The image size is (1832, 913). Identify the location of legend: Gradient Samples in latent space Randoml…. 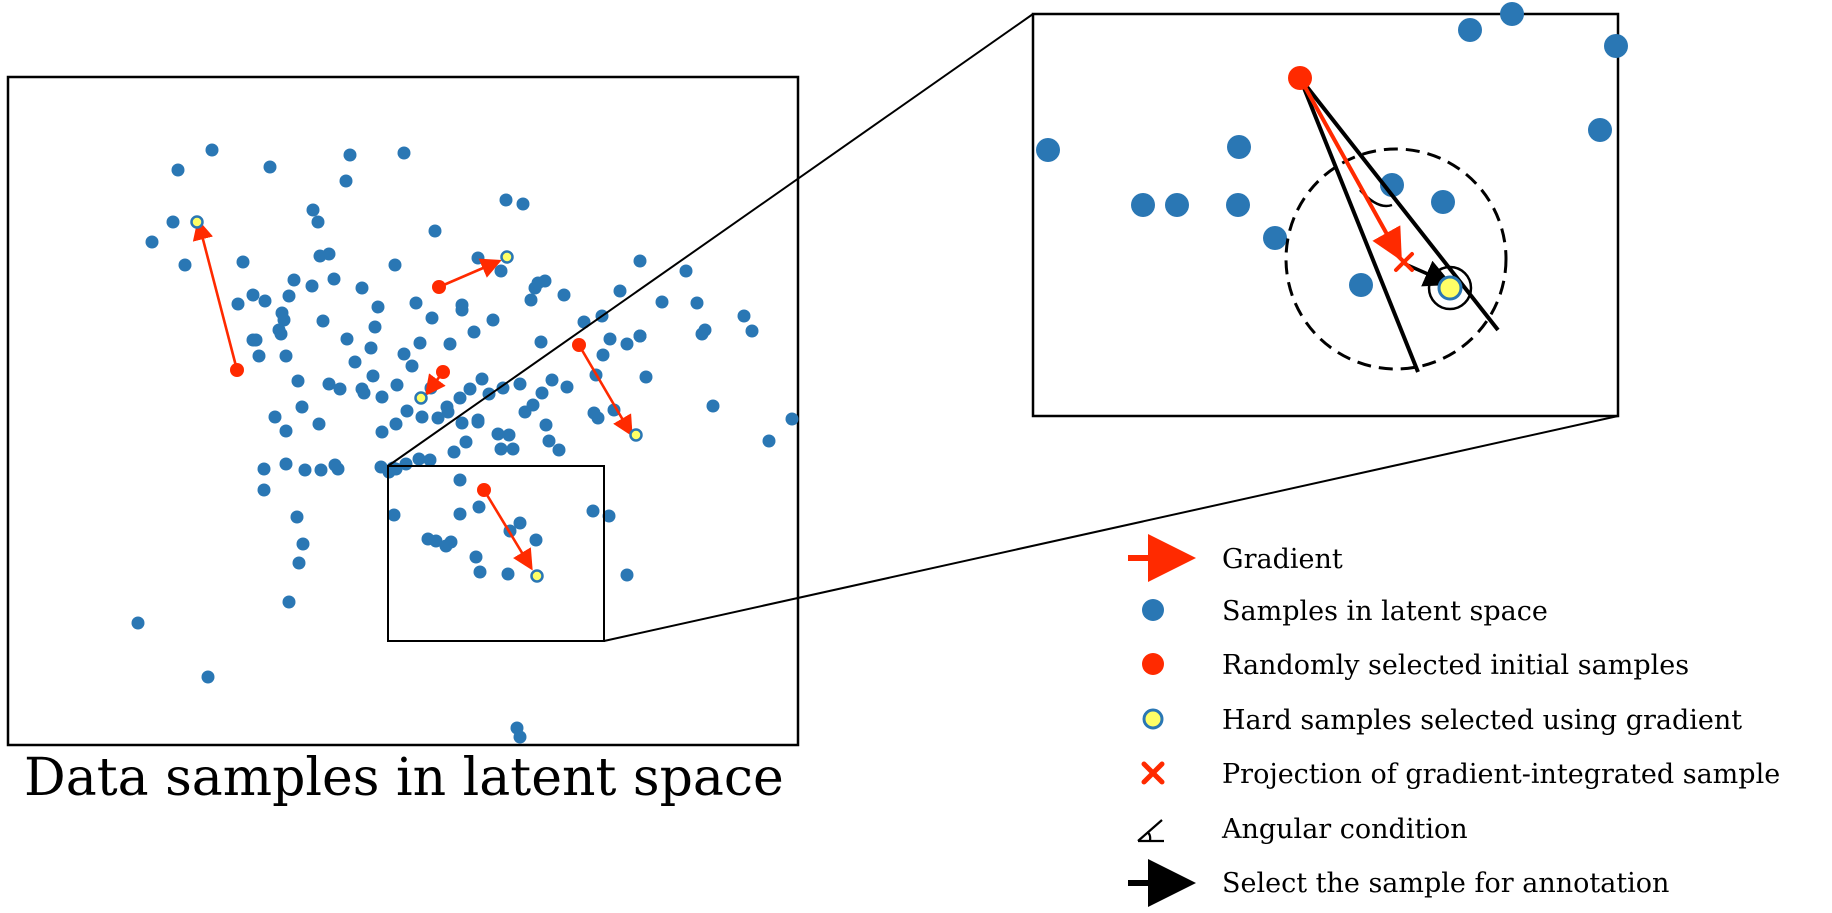
(1454, 720).